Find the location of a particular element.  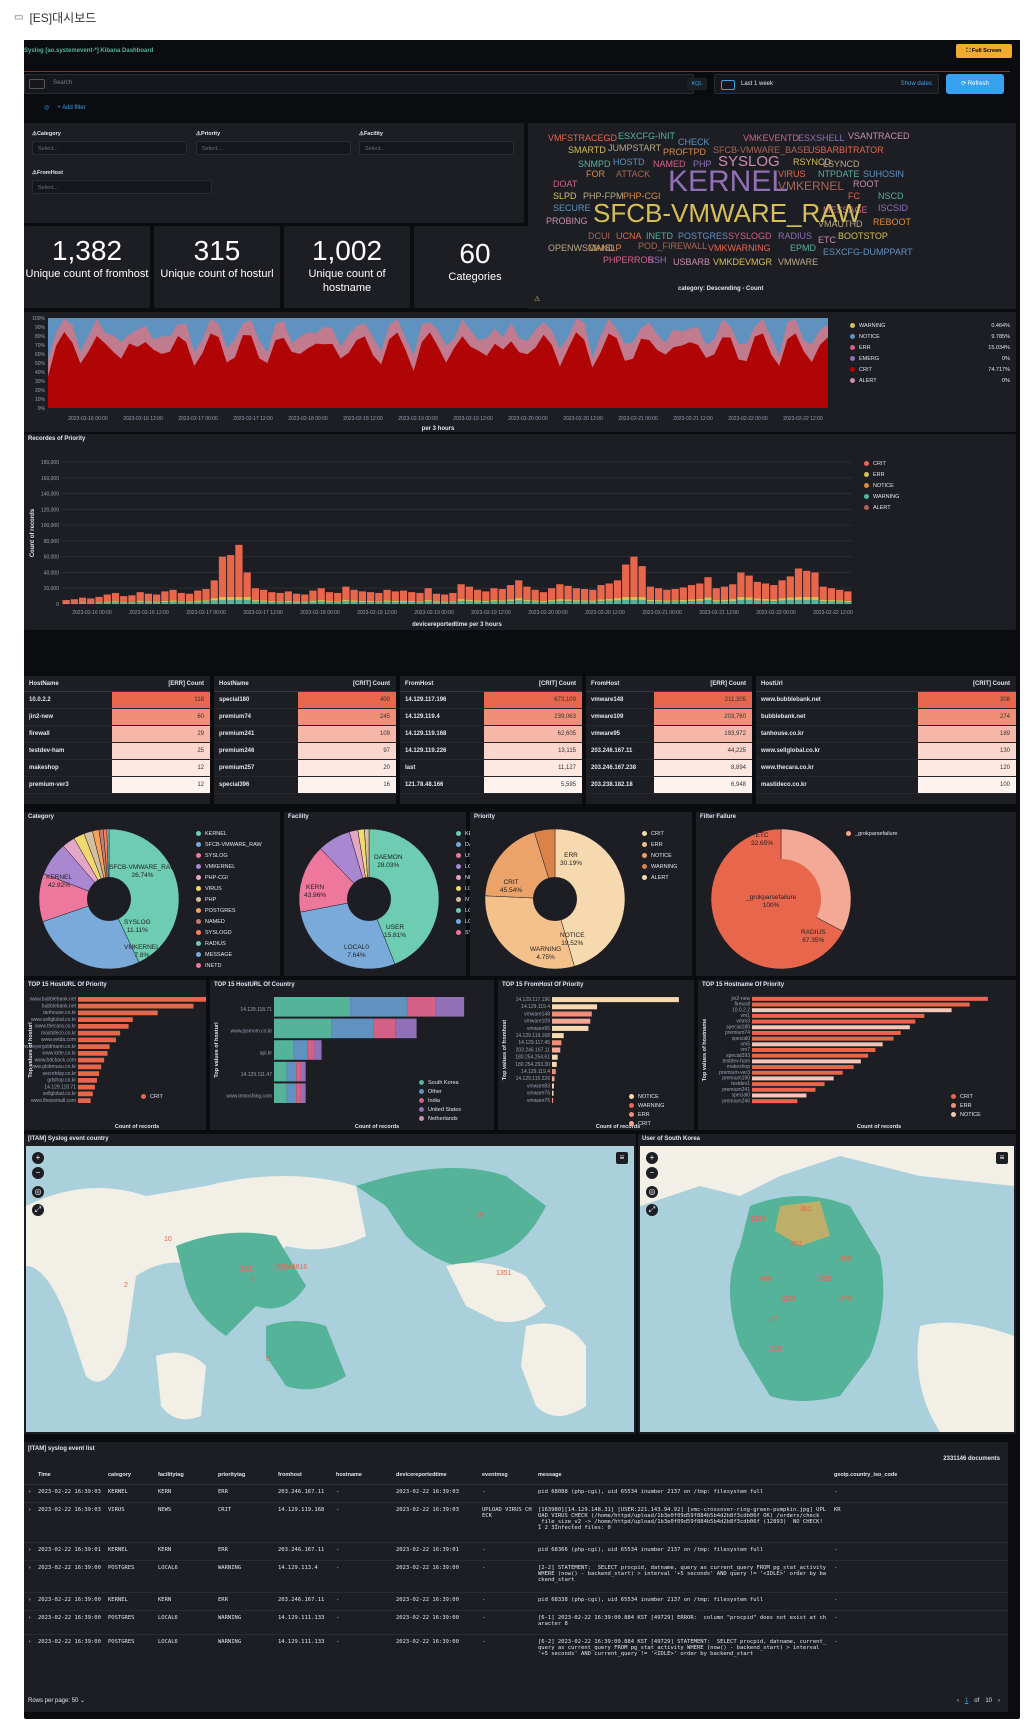

table-row: bubblebank.net 274 is located at coordinates (886, 717).